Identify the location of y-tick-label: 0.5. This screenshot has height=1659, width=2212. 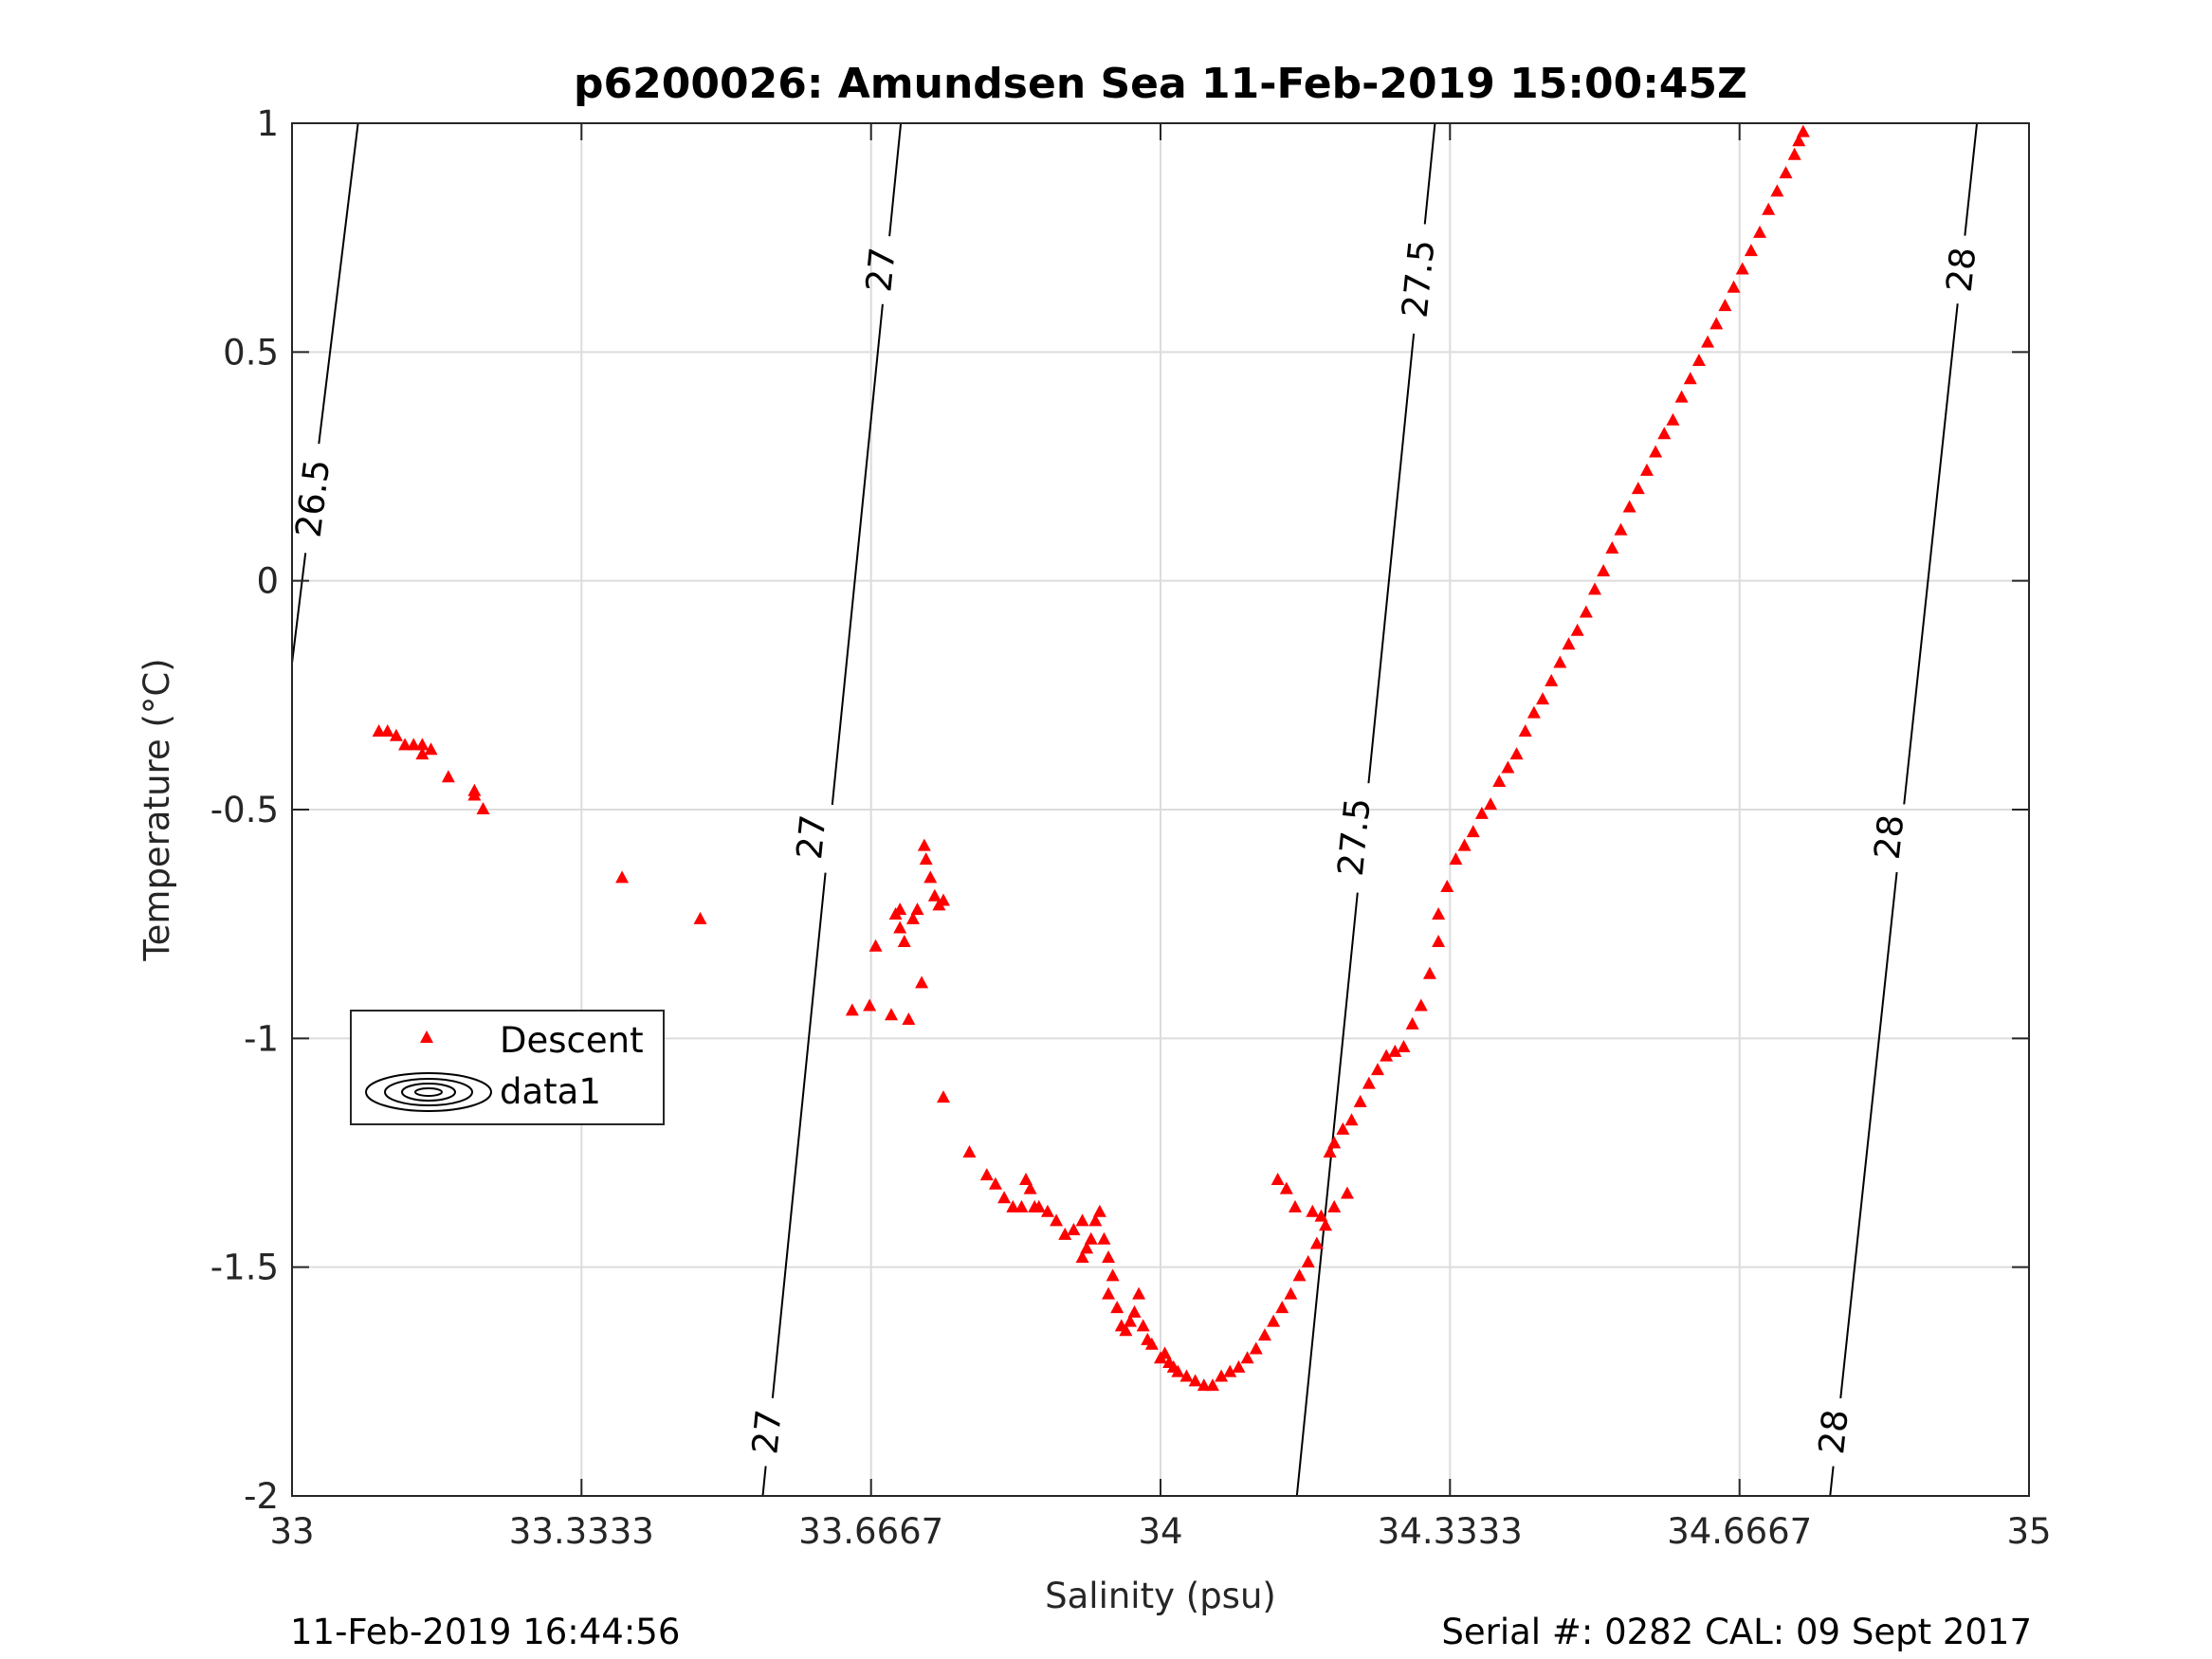
(251, 352).